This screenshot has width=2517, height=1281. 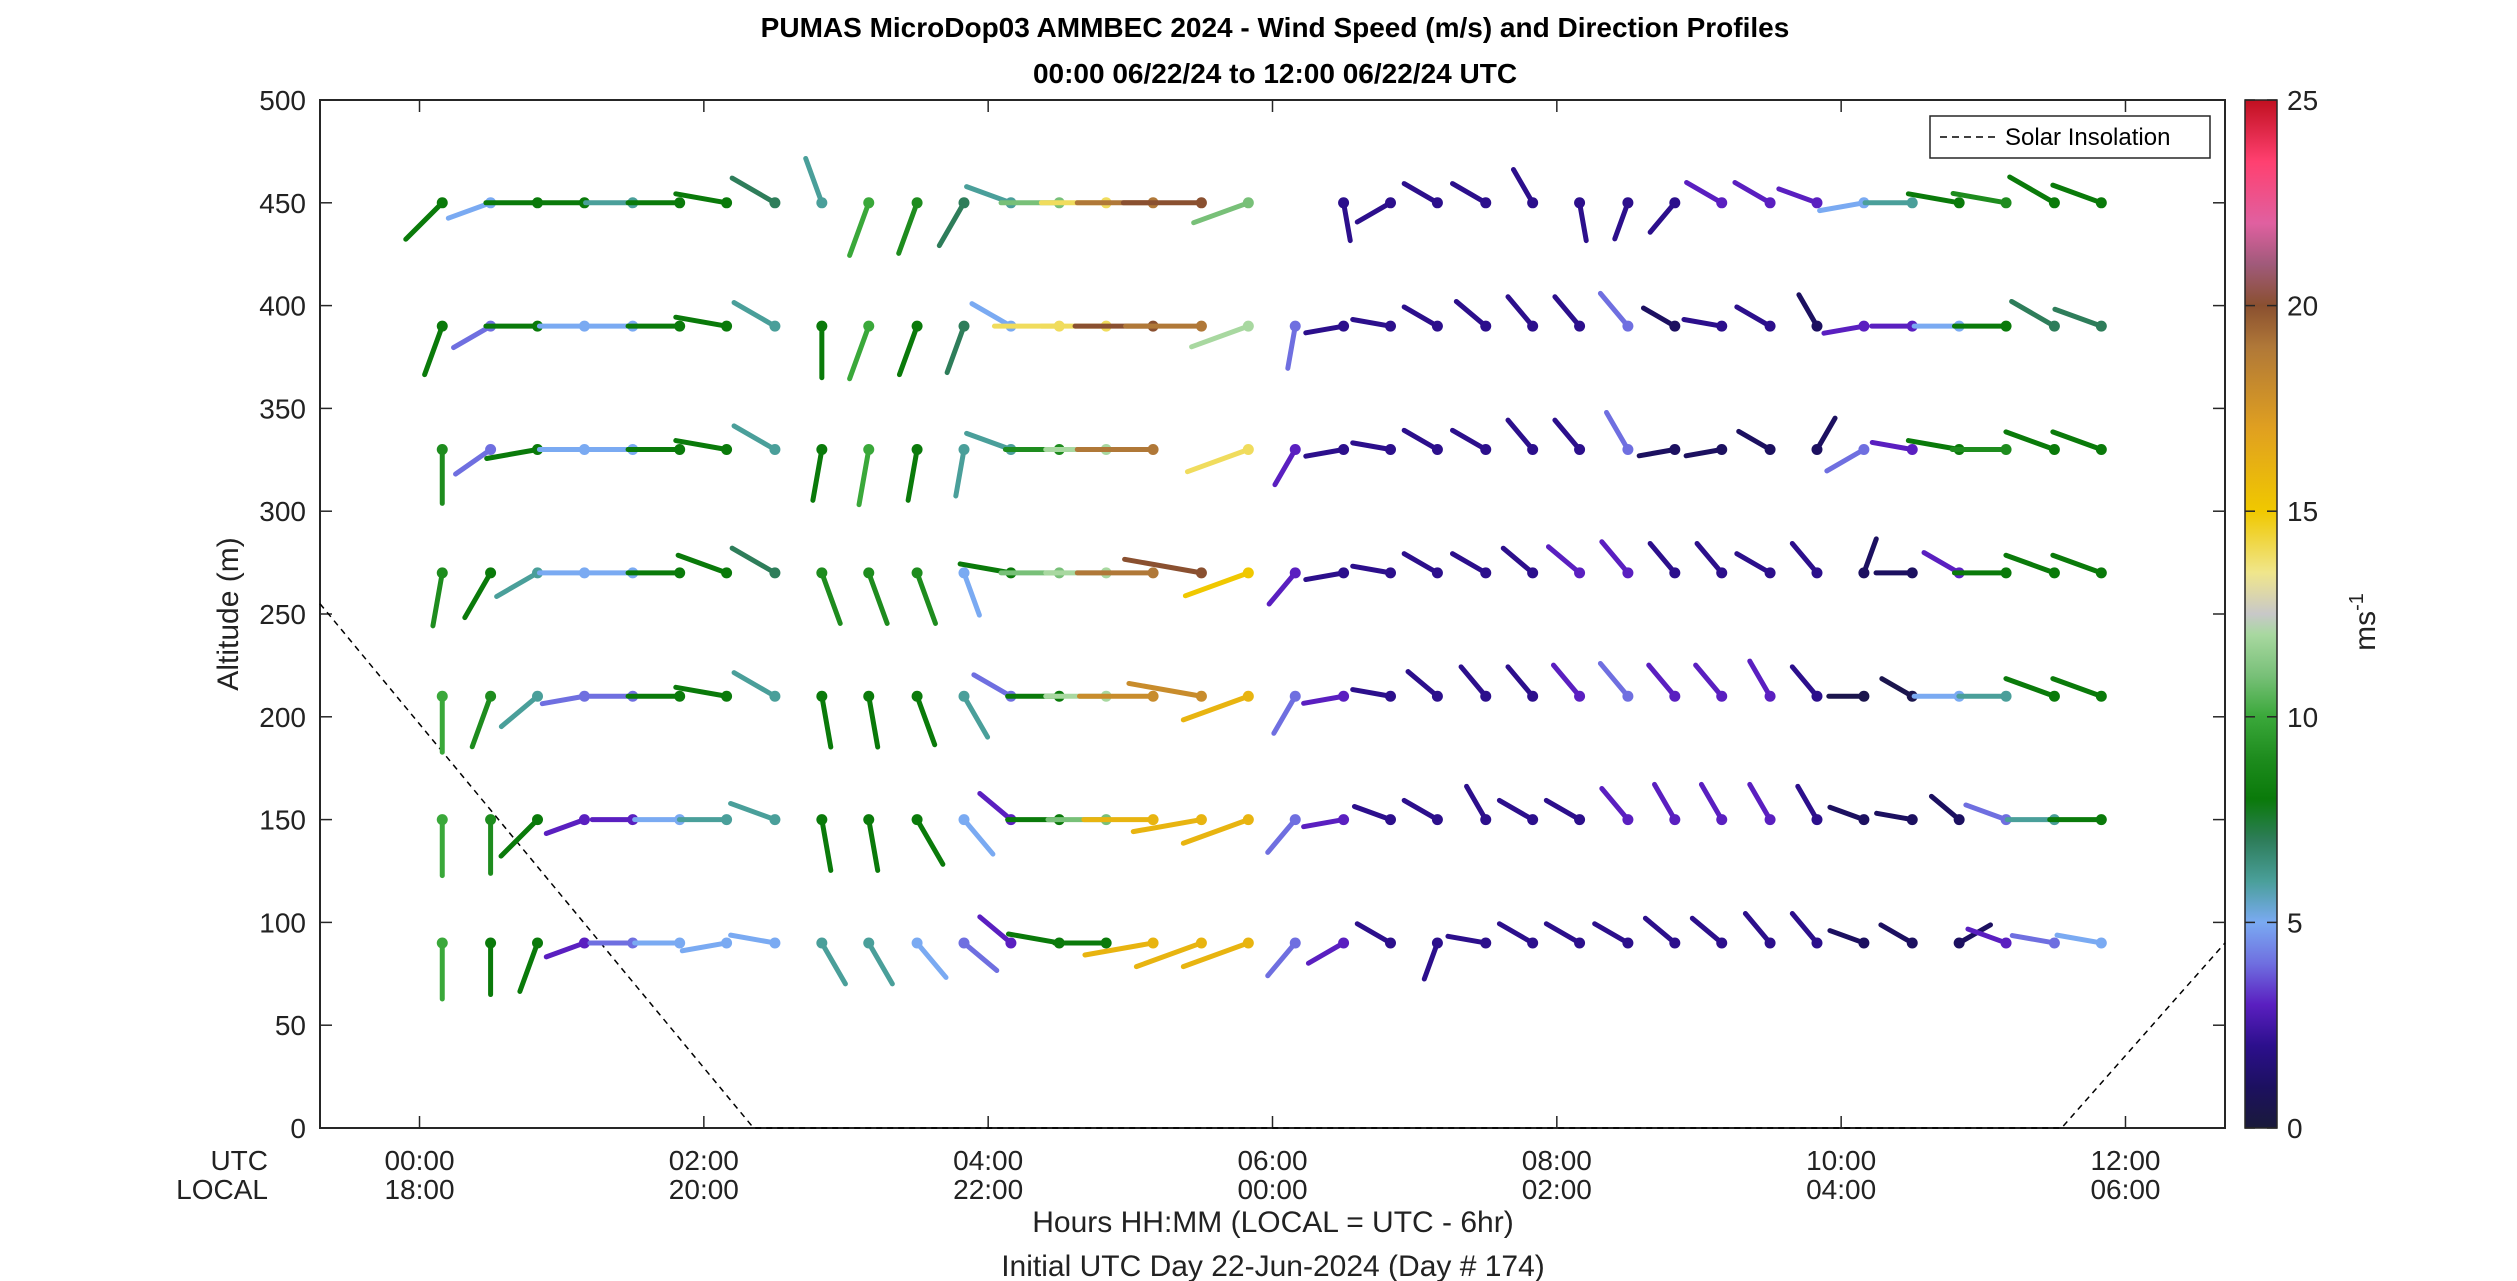 What do you see at coordinates (1272, 1160) in the screenshot?
I see `x-tick-label-utc: 06:00` at bounding box center [1272, 1160].